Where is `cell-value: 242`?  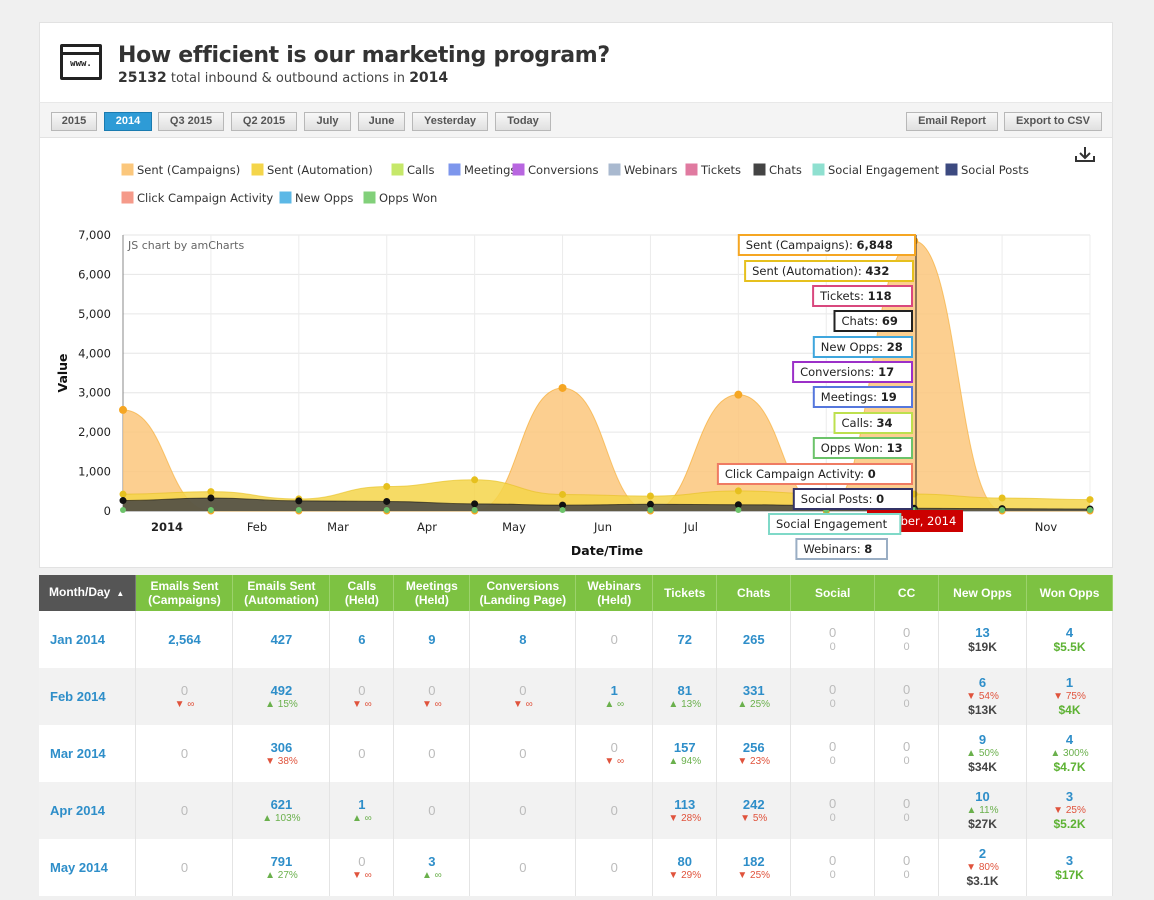
cell-value: 242 is located at coordinates (753, 804).